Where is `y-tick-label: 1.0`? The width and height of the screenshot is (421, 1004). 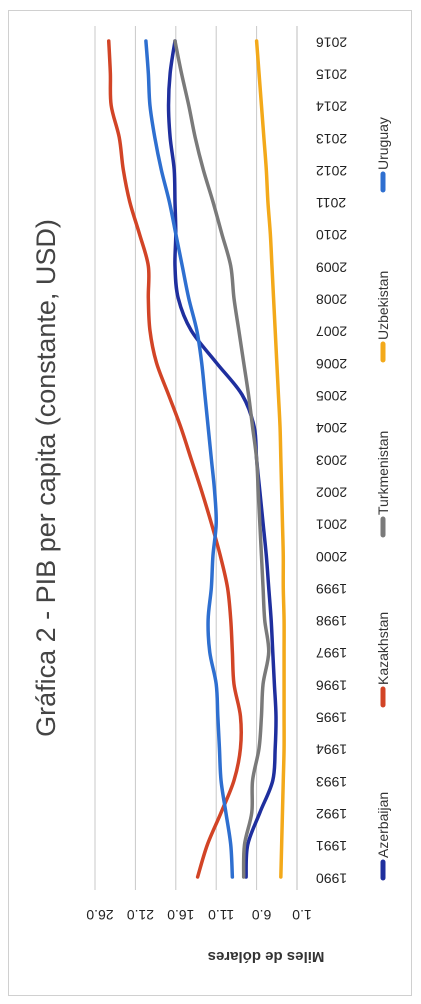
y-tick-label: 1.0 is located at coordinates (302, 915).